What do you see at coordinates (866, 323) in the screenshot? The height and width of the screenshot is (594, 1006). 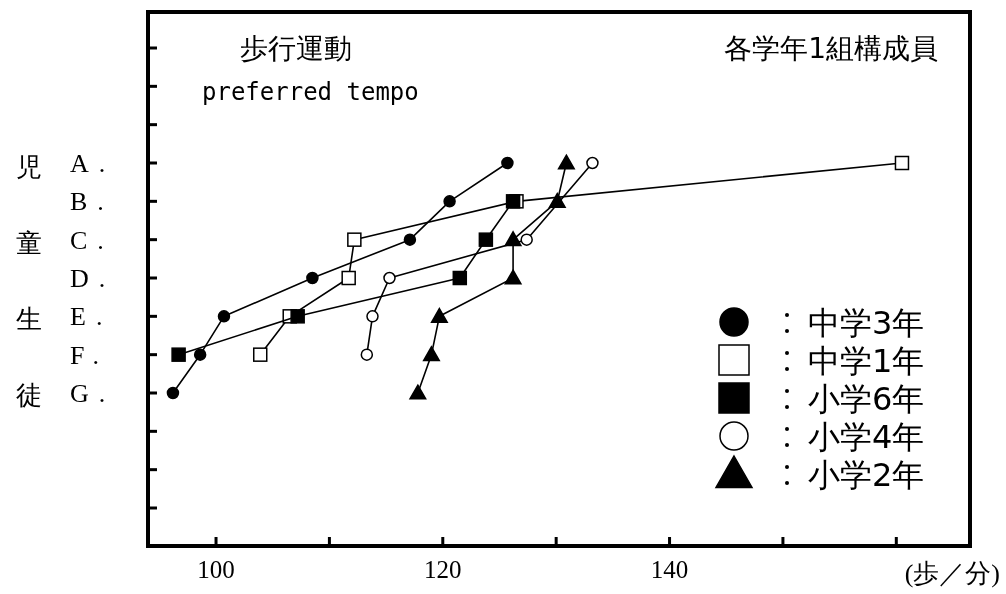 I see `legend-label: 中学3年` at bounding box center [866, 323].